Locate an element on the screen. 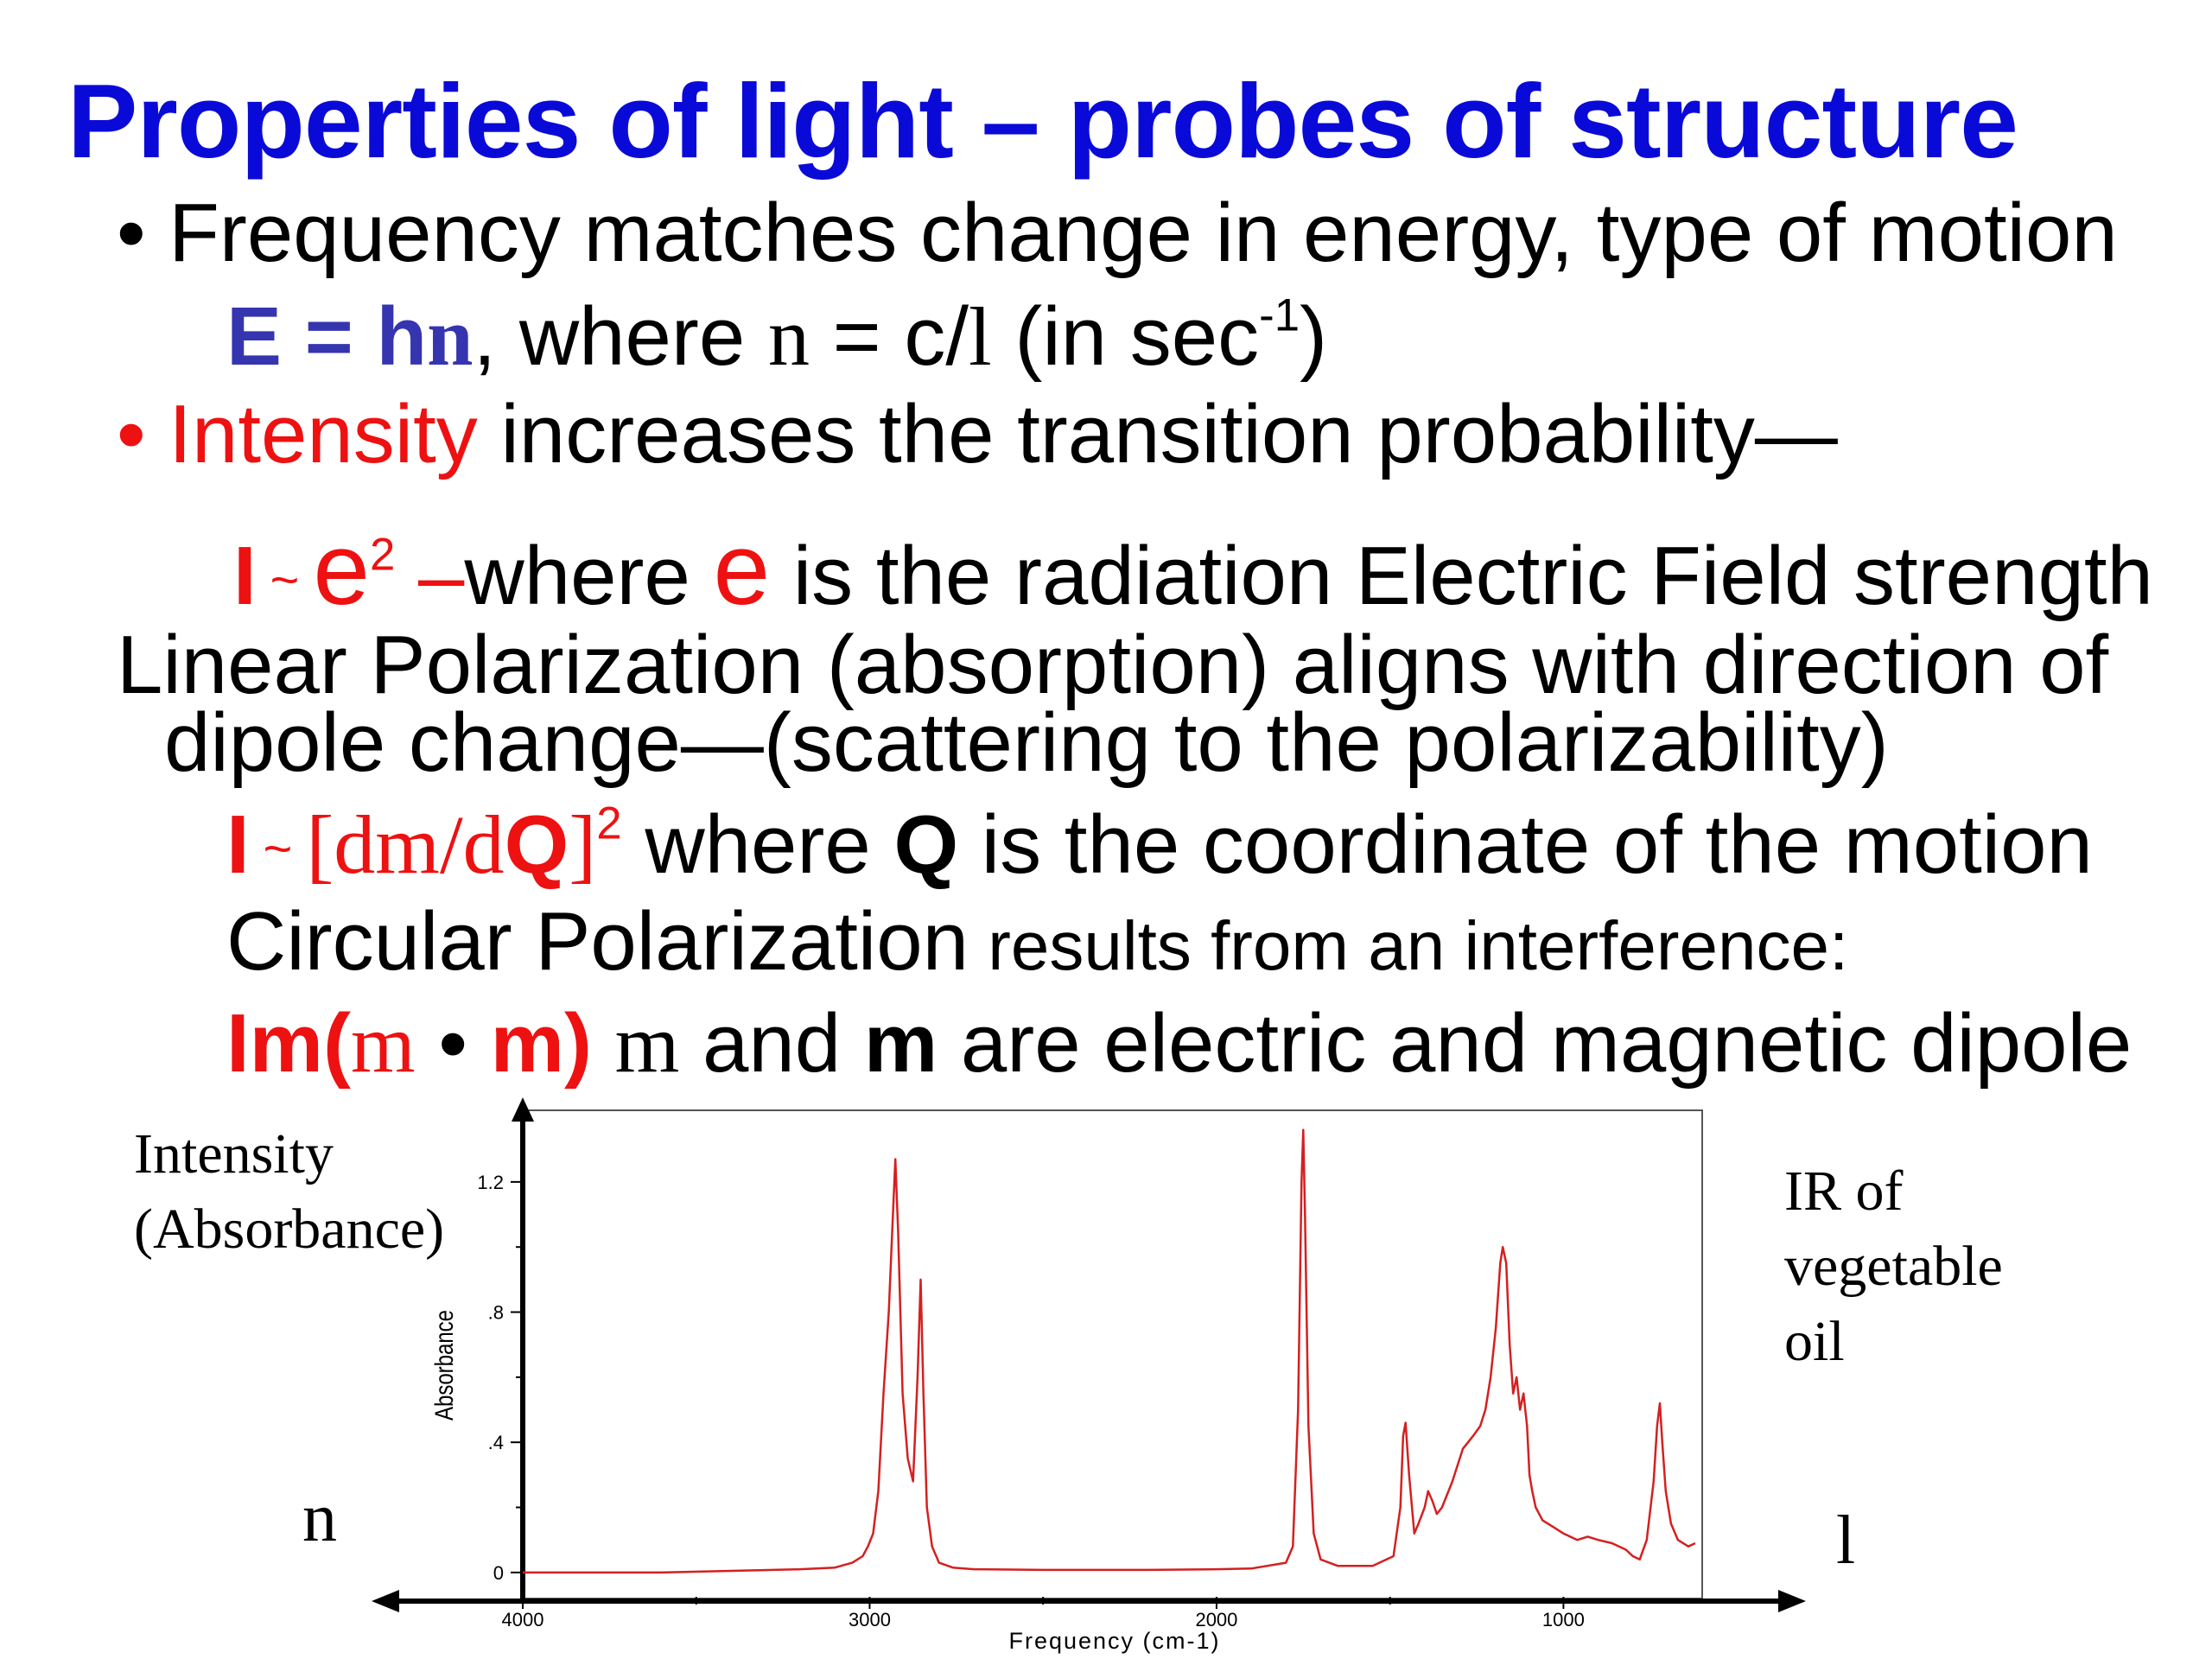  unit-close: ) is located at coordinates (1314, 336).